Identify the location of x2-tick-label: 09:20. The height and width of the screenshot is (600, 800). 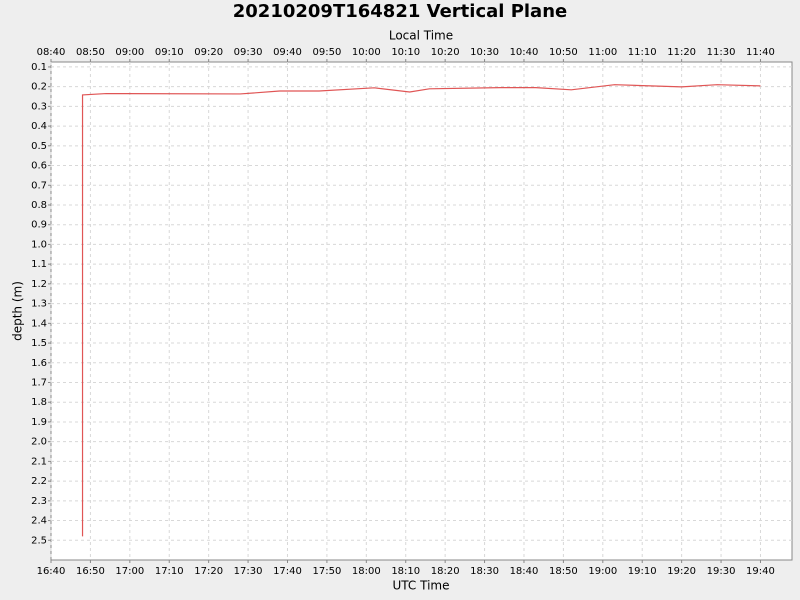
(208, 52).